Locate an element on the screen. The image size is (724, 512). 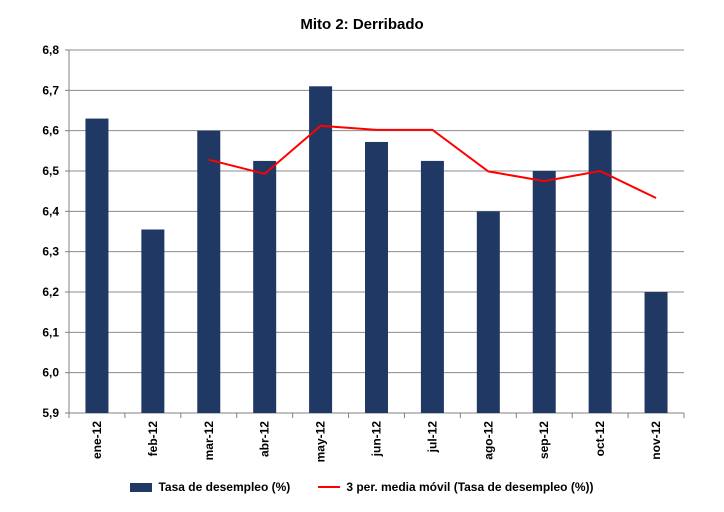
y-tick-label: 6,7 is located at coordinates (50, 90).